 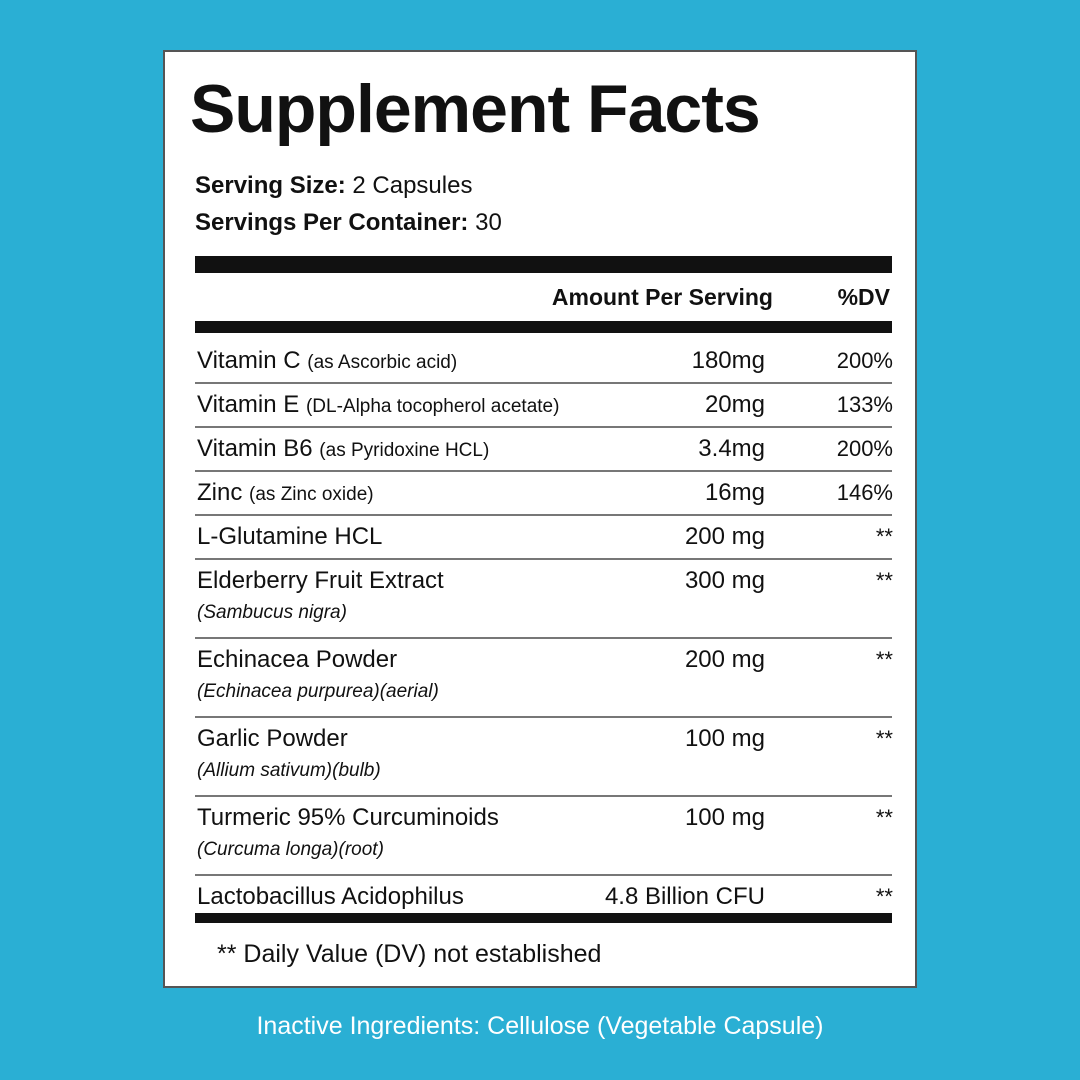 I want to click on botanical-name: (Curcuma longa)(root), so click(x=290, y=849).